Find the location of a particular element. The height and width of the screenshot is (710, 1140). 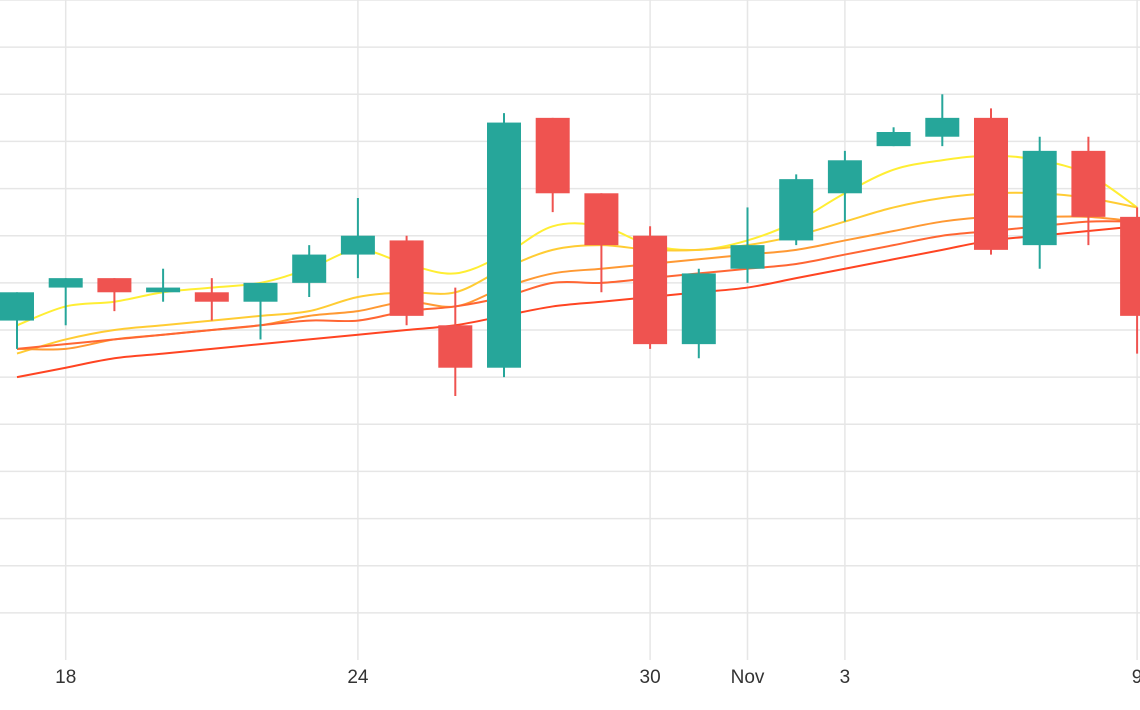

x-tick-label: 30 is located at coordinates (650, 677).